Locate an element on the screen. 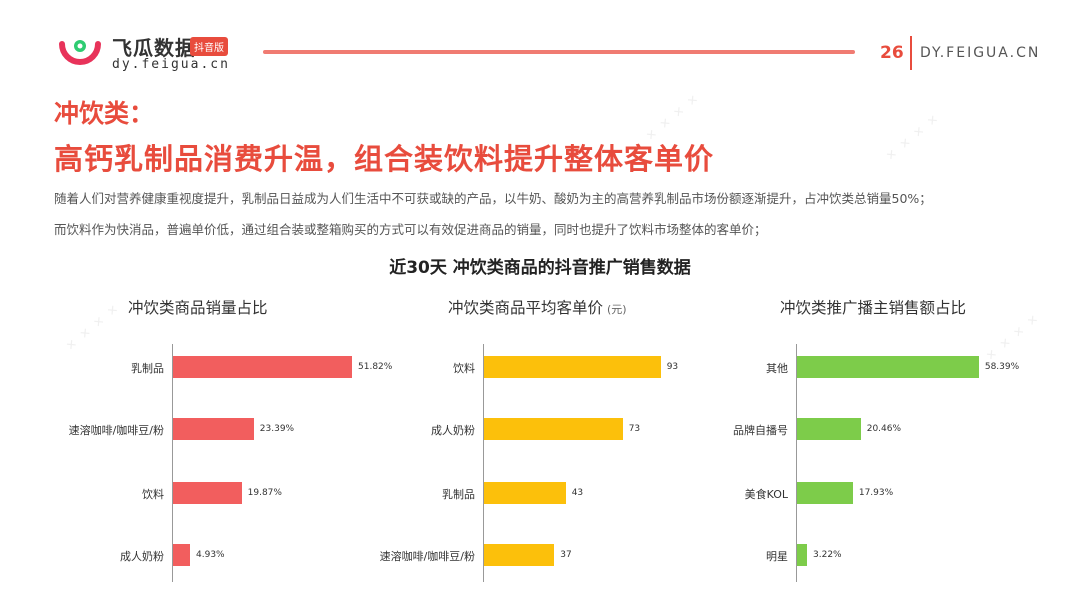 Image resolution: width=1080 pixels, height=608 pixels. page-title: 高钙乳制品消费升温，组合装饮料提升整体客单价 is located at coordinates (384, 159).